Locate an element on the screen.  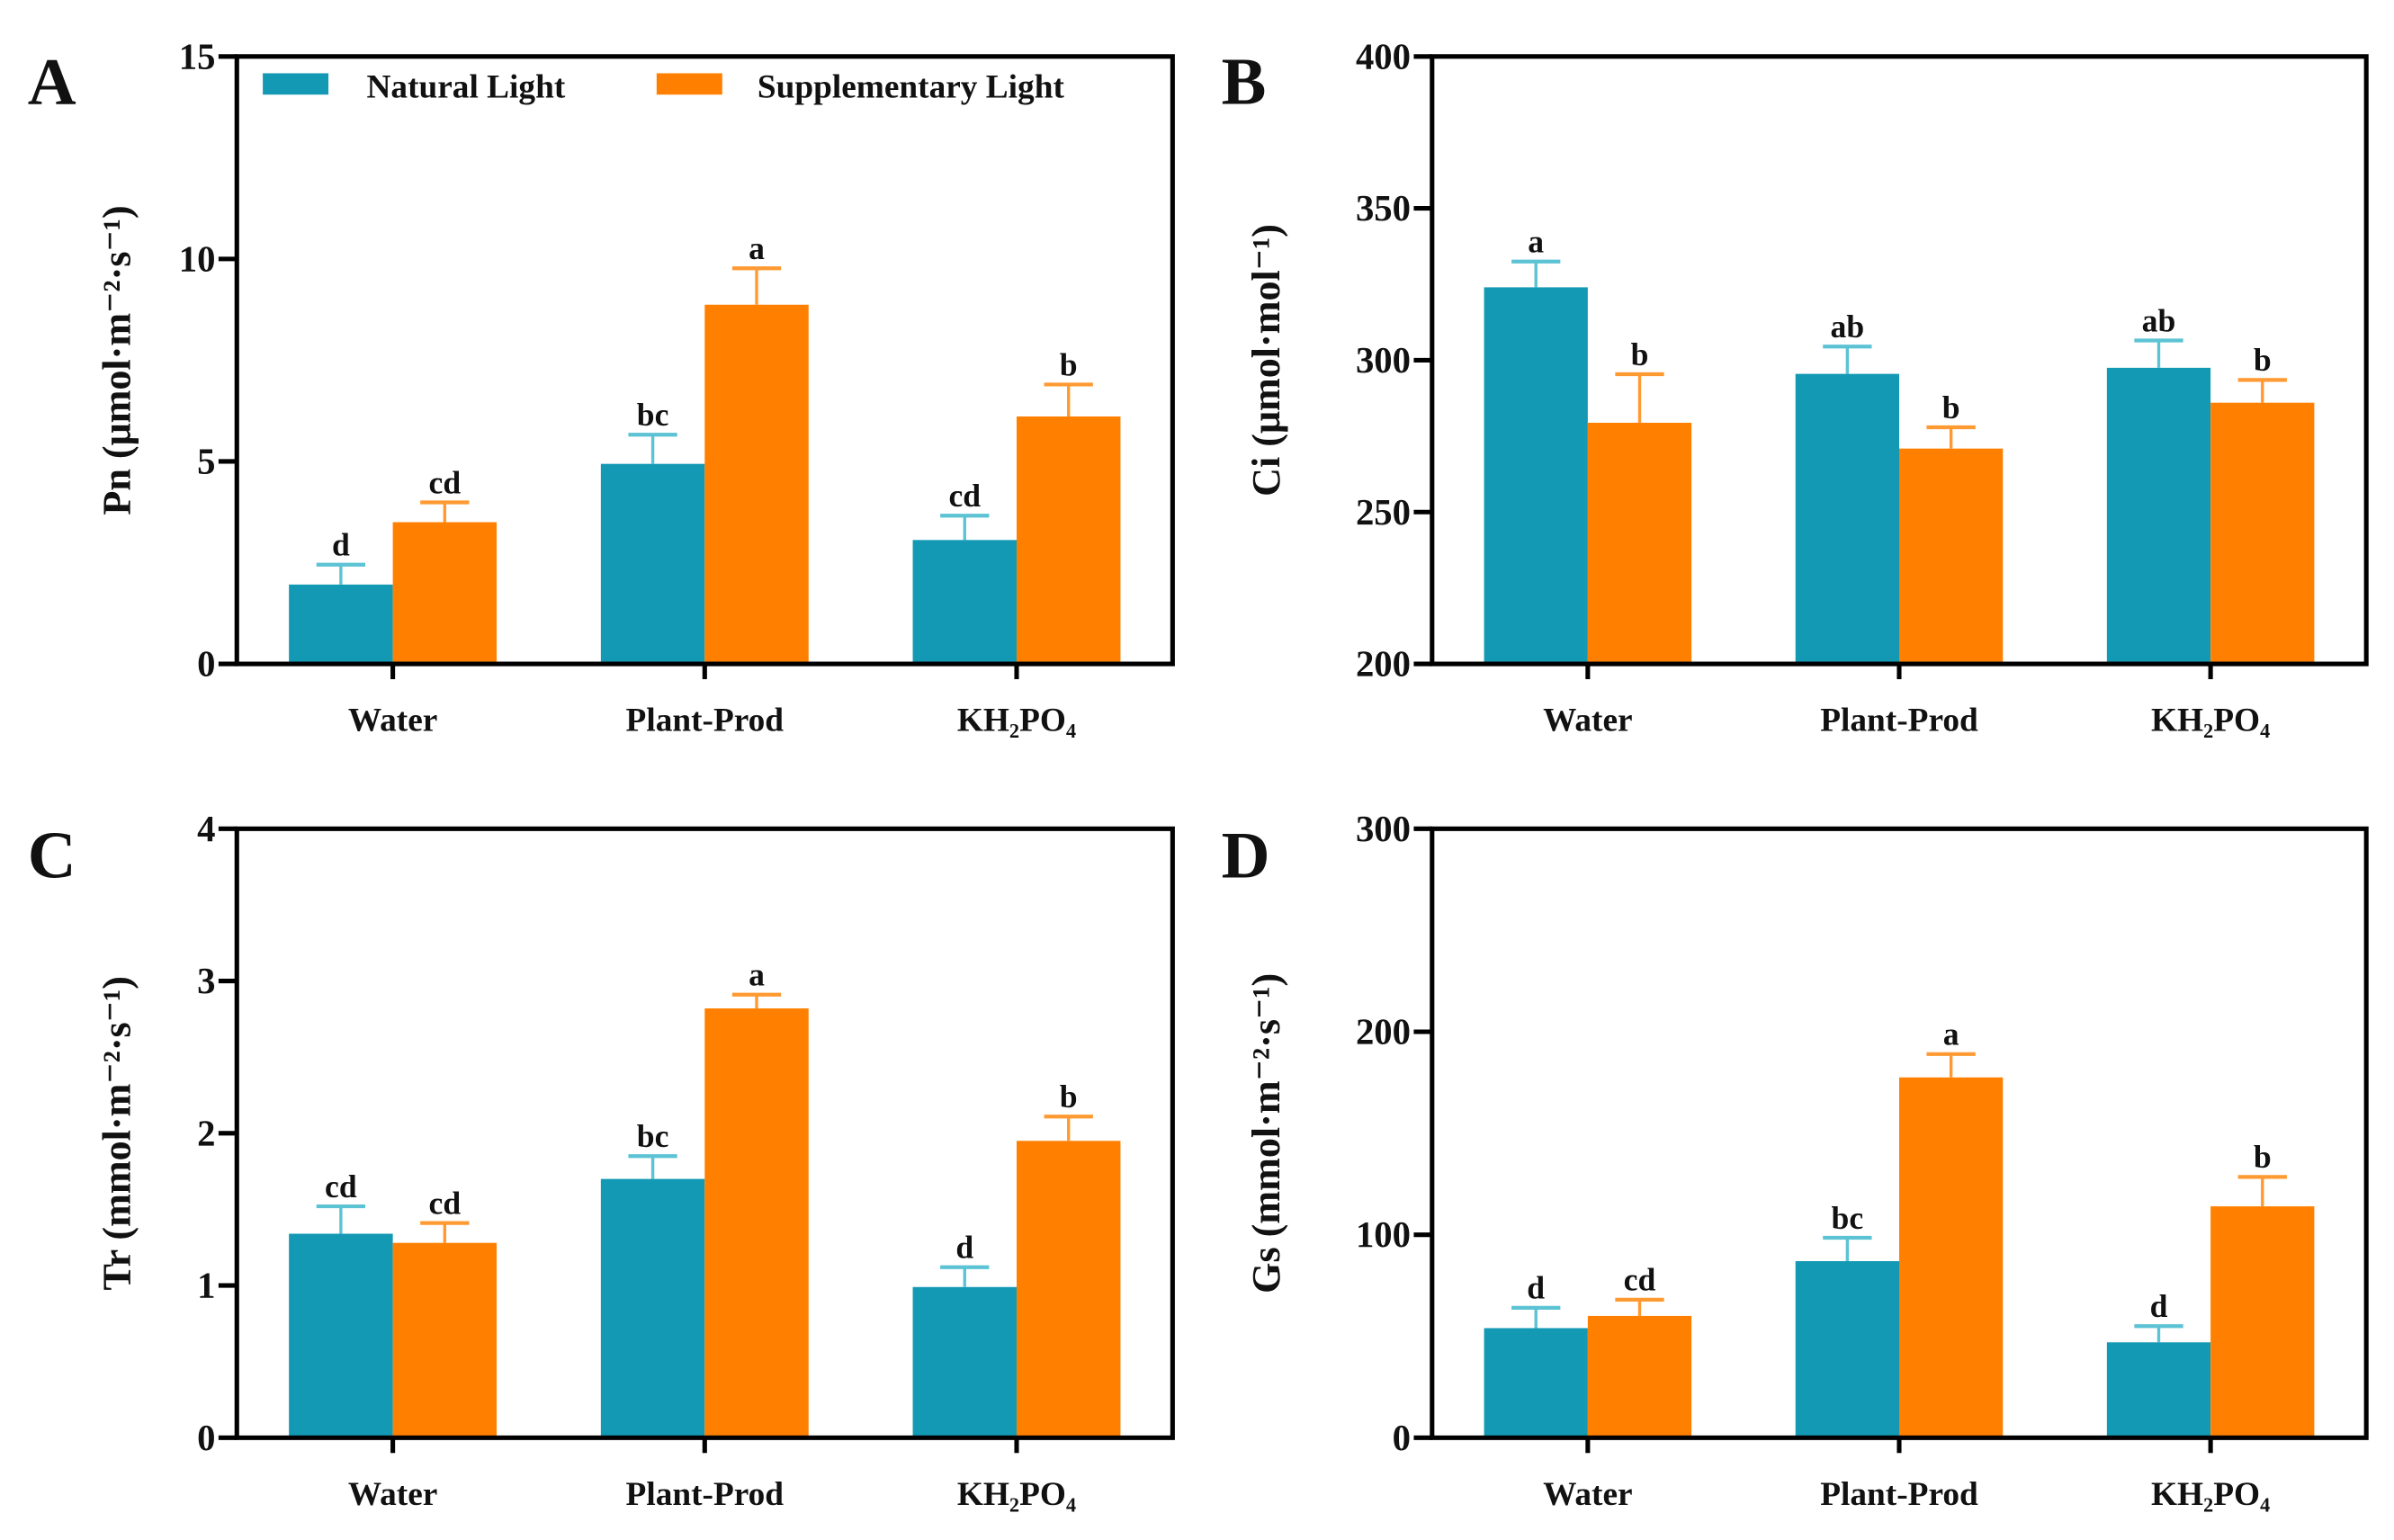
y-tick-label: 3 is located at coordinates (206, 981).